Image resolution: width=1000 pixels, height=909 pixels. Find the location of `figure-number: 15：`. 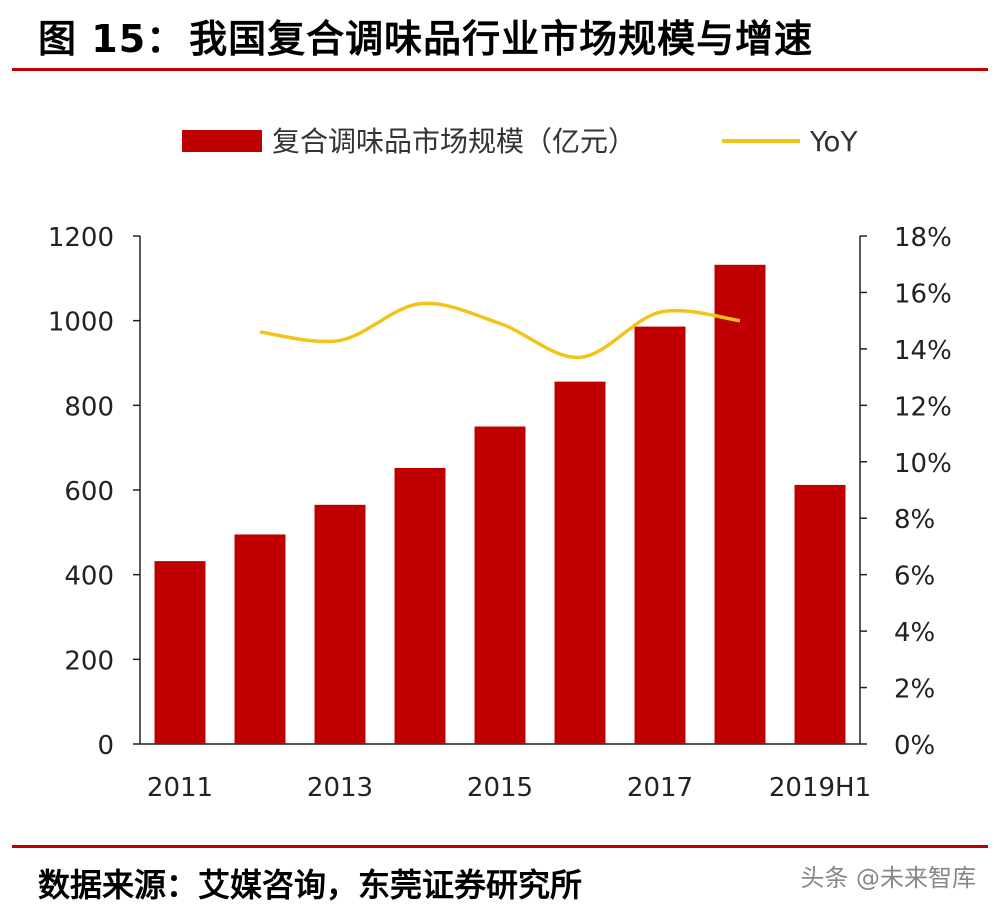

figure-number: 15： is located at coordinates (138, 39).